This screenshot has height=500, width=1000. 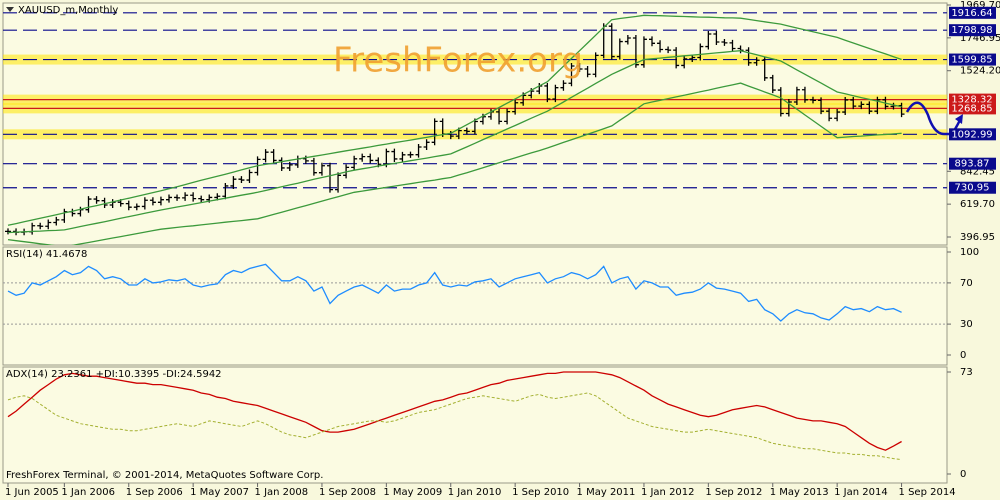 What do you see at coordinates (966, 372) in the screenshot?
I see `y-tick-label: 73` at bounding box center [966, 372].